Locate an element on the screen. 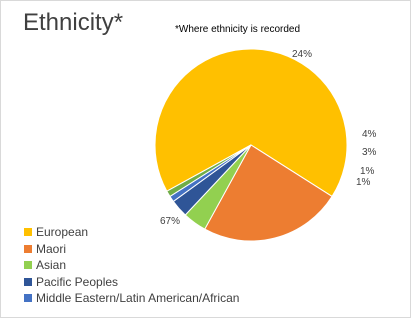 The image size is (420, 320). pie-slice-other is located at coordinates (209, 171).